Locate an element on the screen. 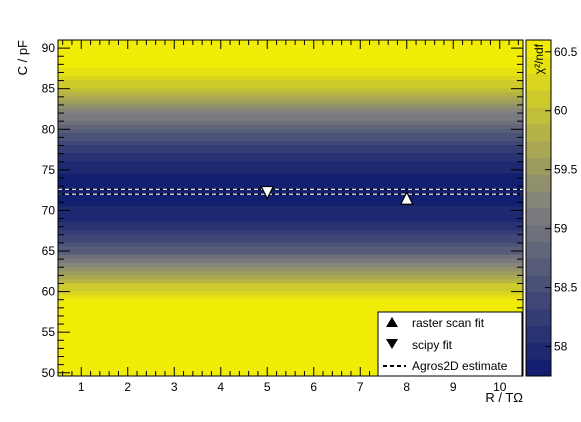 The height and width of the screenshot is (422, 581). legend-box is located at coordinates (450, 344).